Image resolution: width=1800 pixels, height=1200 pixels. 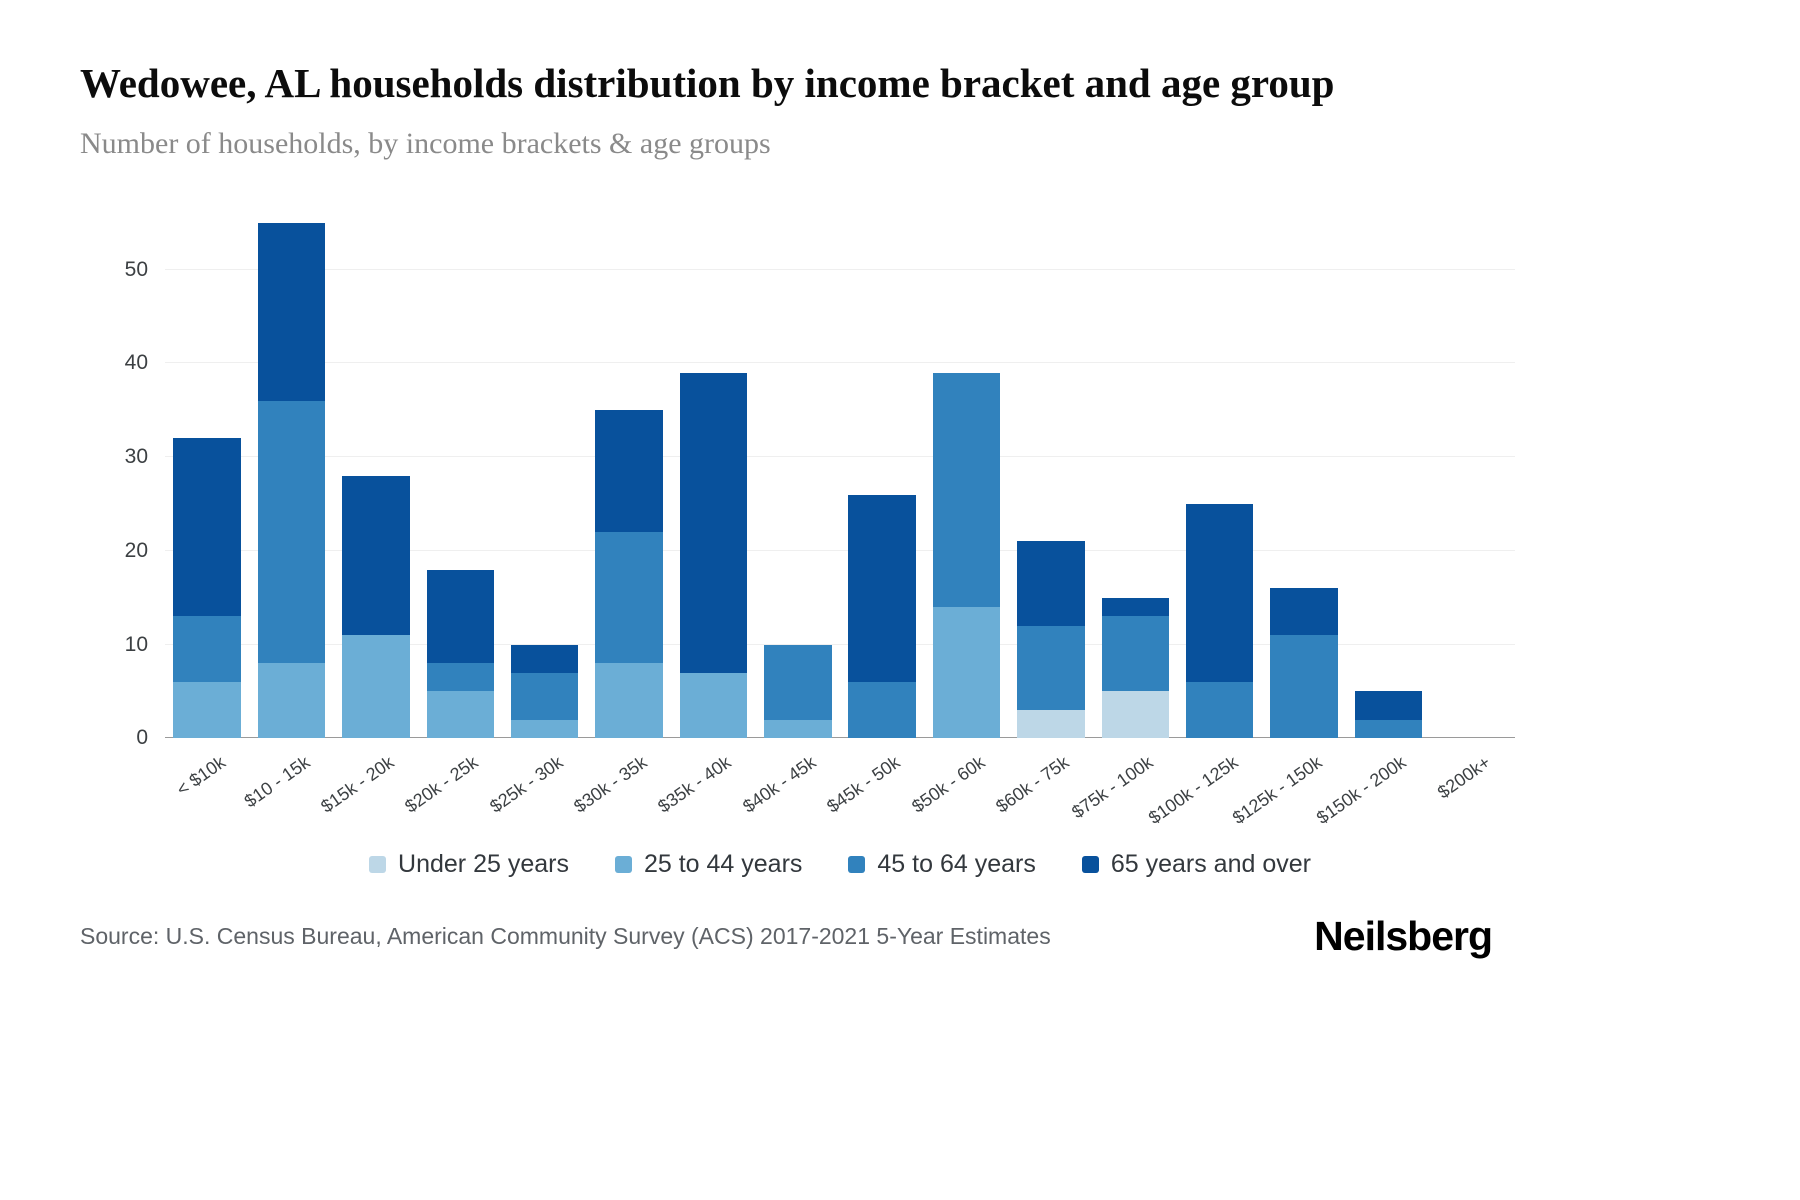 I want to click on legend-item: Under 25 years, so click(x=469, y=864).